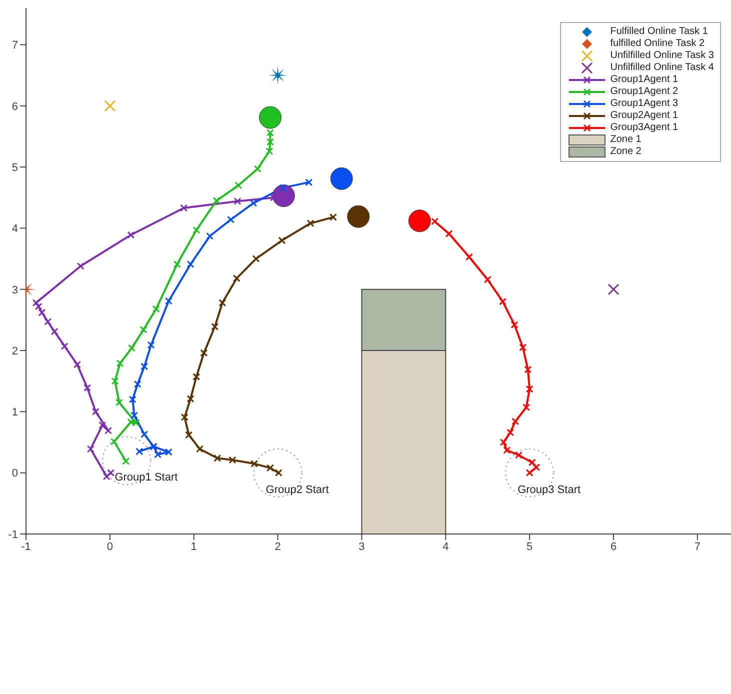  I want to click on y-tick-label: -1, so click(13, 534).